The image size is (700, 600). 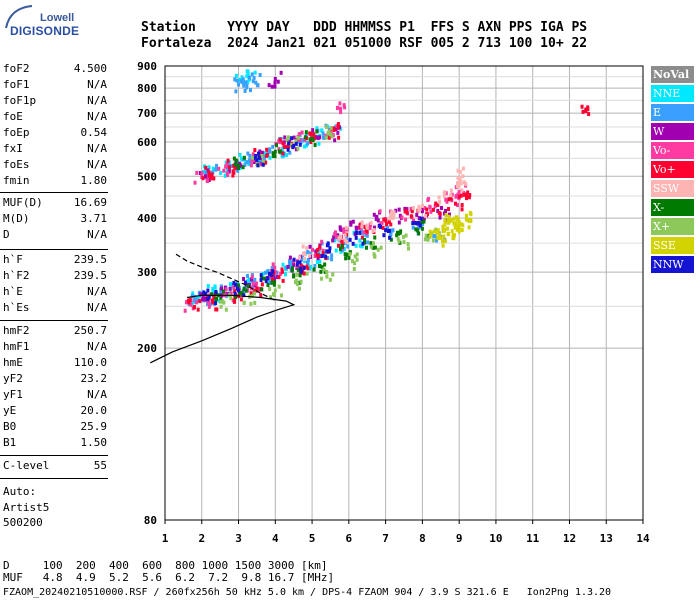 I want to click on param-name: fxI, so click(x=13, y=148).